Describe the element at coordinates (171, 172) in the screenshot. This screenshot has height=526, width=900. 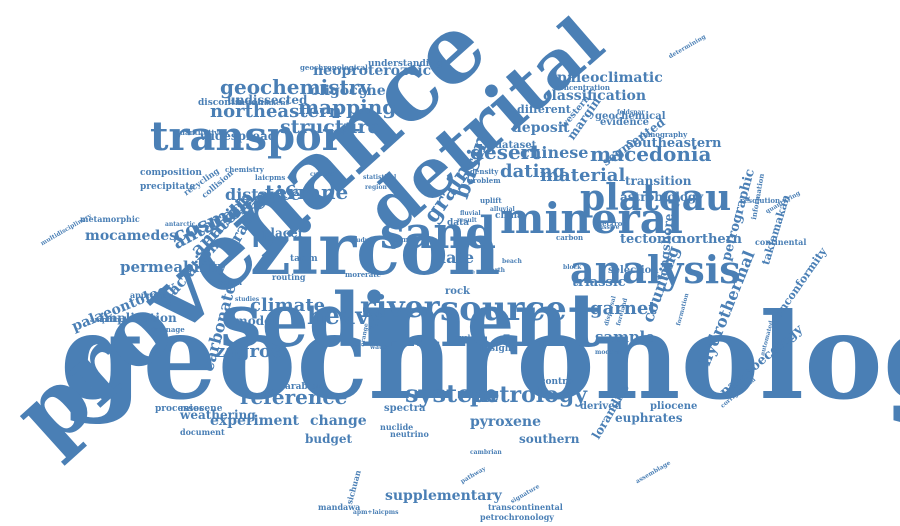
I see `cloud-word: composition` at that location.